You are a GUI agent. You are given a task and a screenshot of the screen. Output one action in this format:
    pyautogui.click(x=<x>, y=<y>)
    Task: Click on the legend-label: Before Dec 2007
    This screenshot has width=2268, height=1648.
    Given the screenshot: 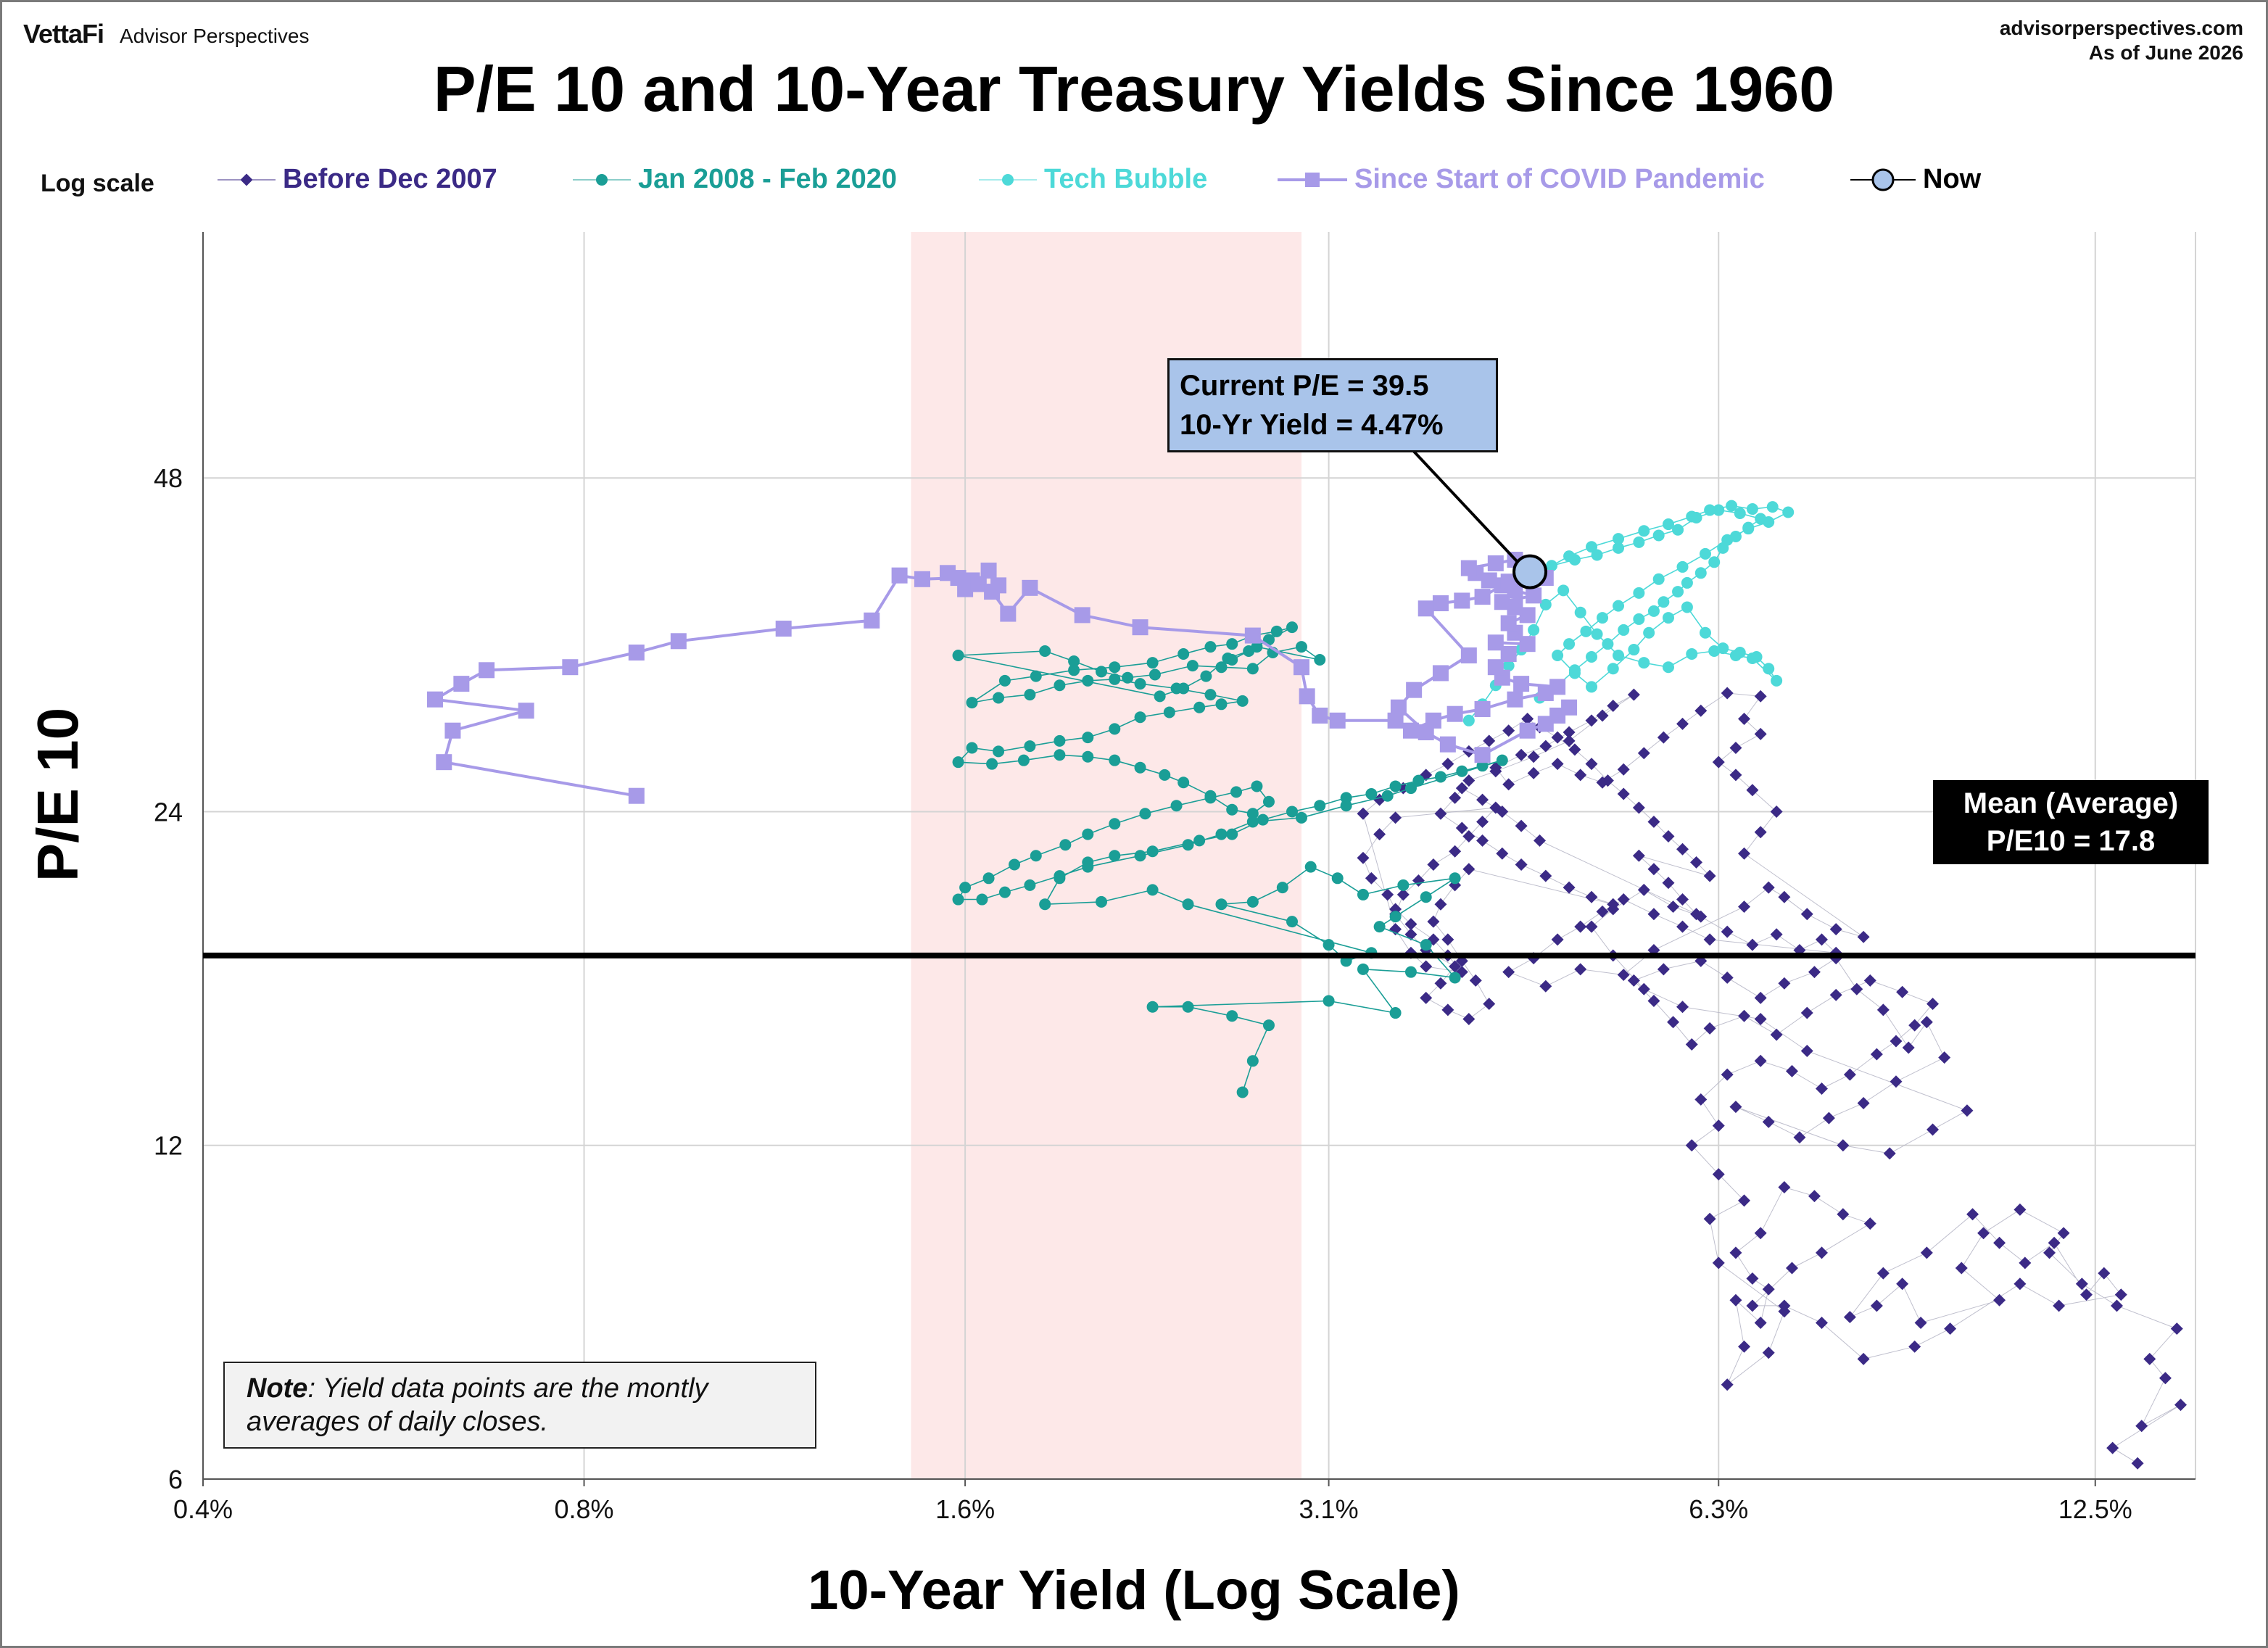 What is the action you would take?
    pyautogui.click(x=390, y=179)
    